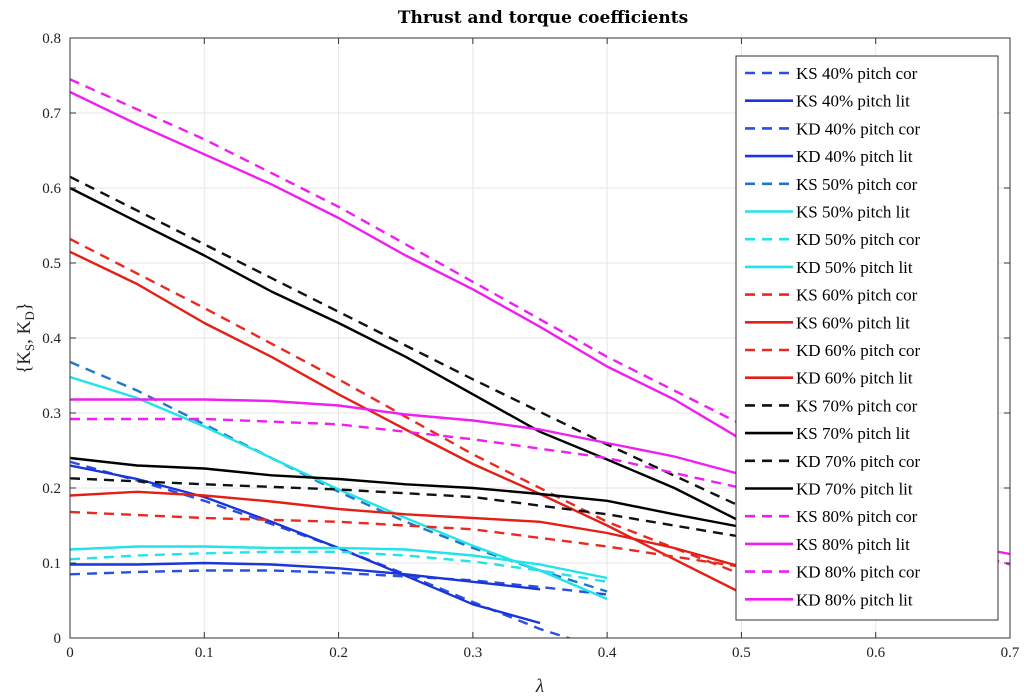  Describe the element at coordinates (858, 128) in the screenshot. I see `legend-label: KD 40% pitch cor` at that location.